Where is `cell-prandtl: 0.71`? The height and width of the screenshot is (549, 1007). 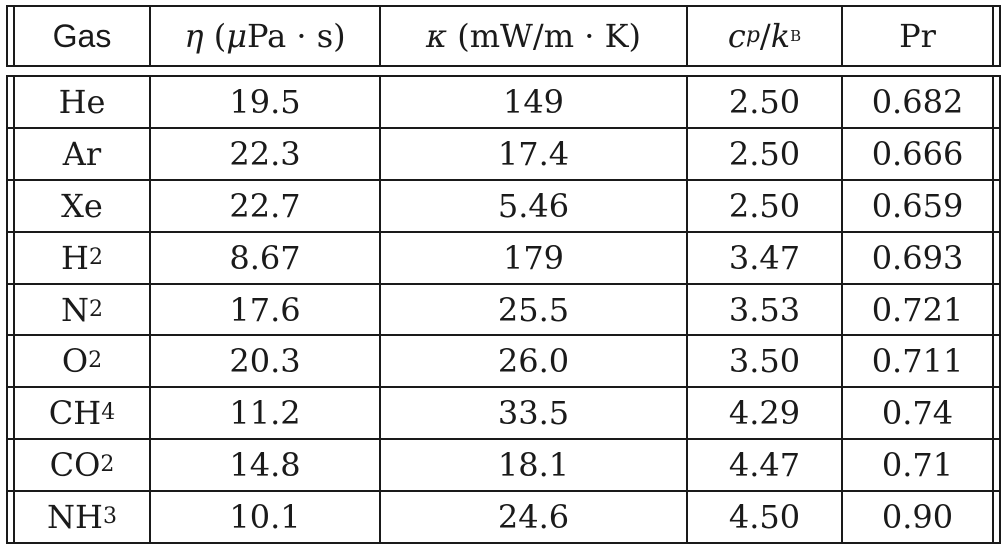 cell-prandtl: 0.71 is located at coordinates (917, 465).